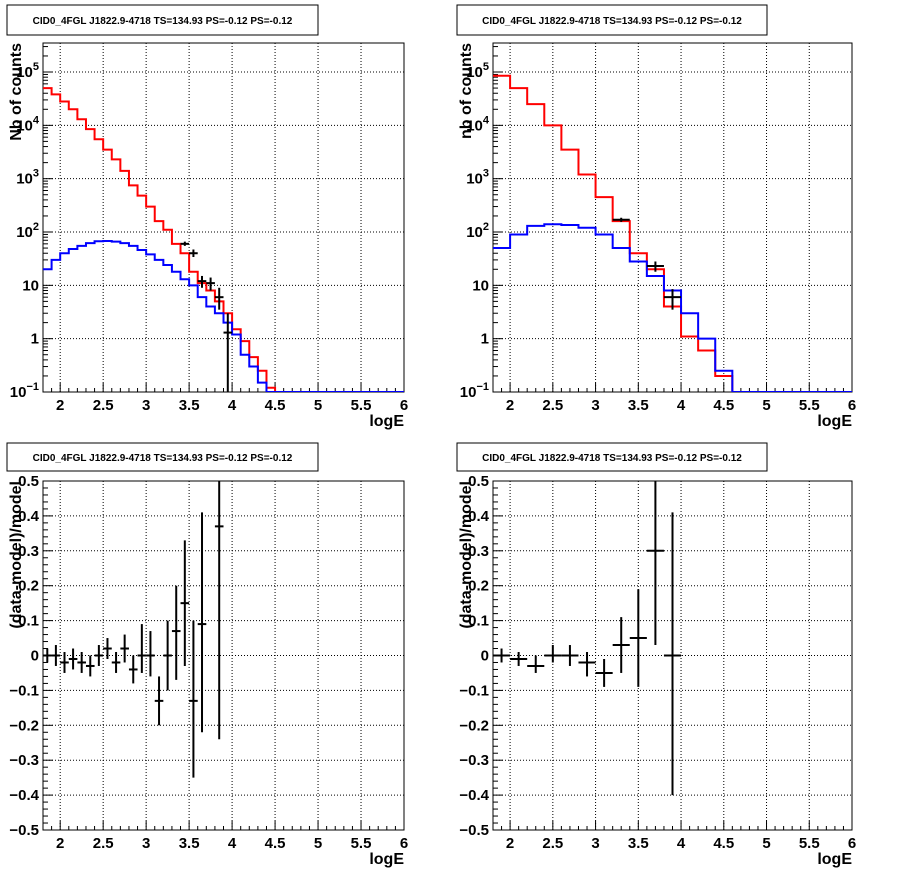  What do you see at coordinates (477, 231) in the screenshot?
I see `y-tick-label: 10²` at bounding box center [477, 231].